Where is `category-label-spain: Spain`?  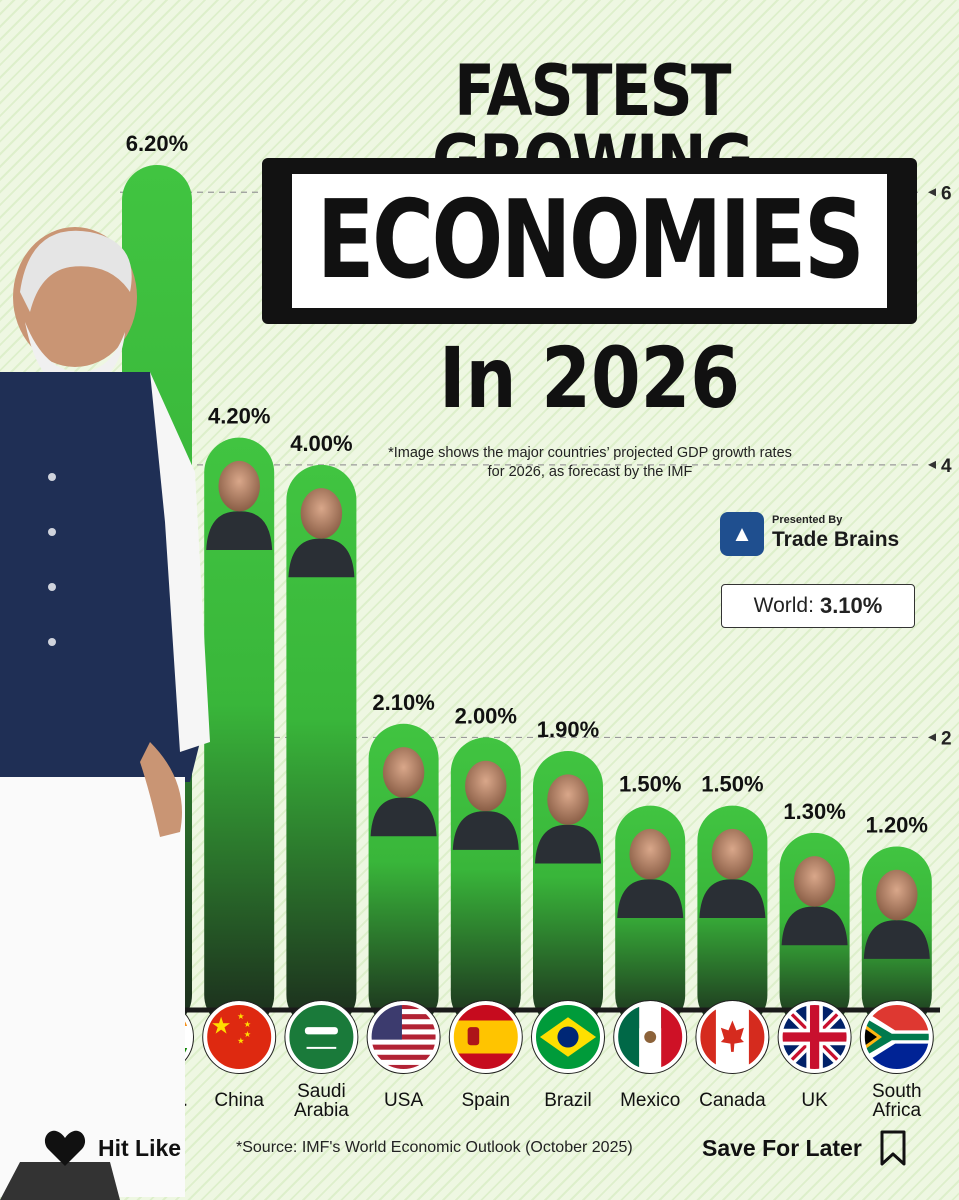
category-label-spain: Spain is located at coordinates (485, 1100).